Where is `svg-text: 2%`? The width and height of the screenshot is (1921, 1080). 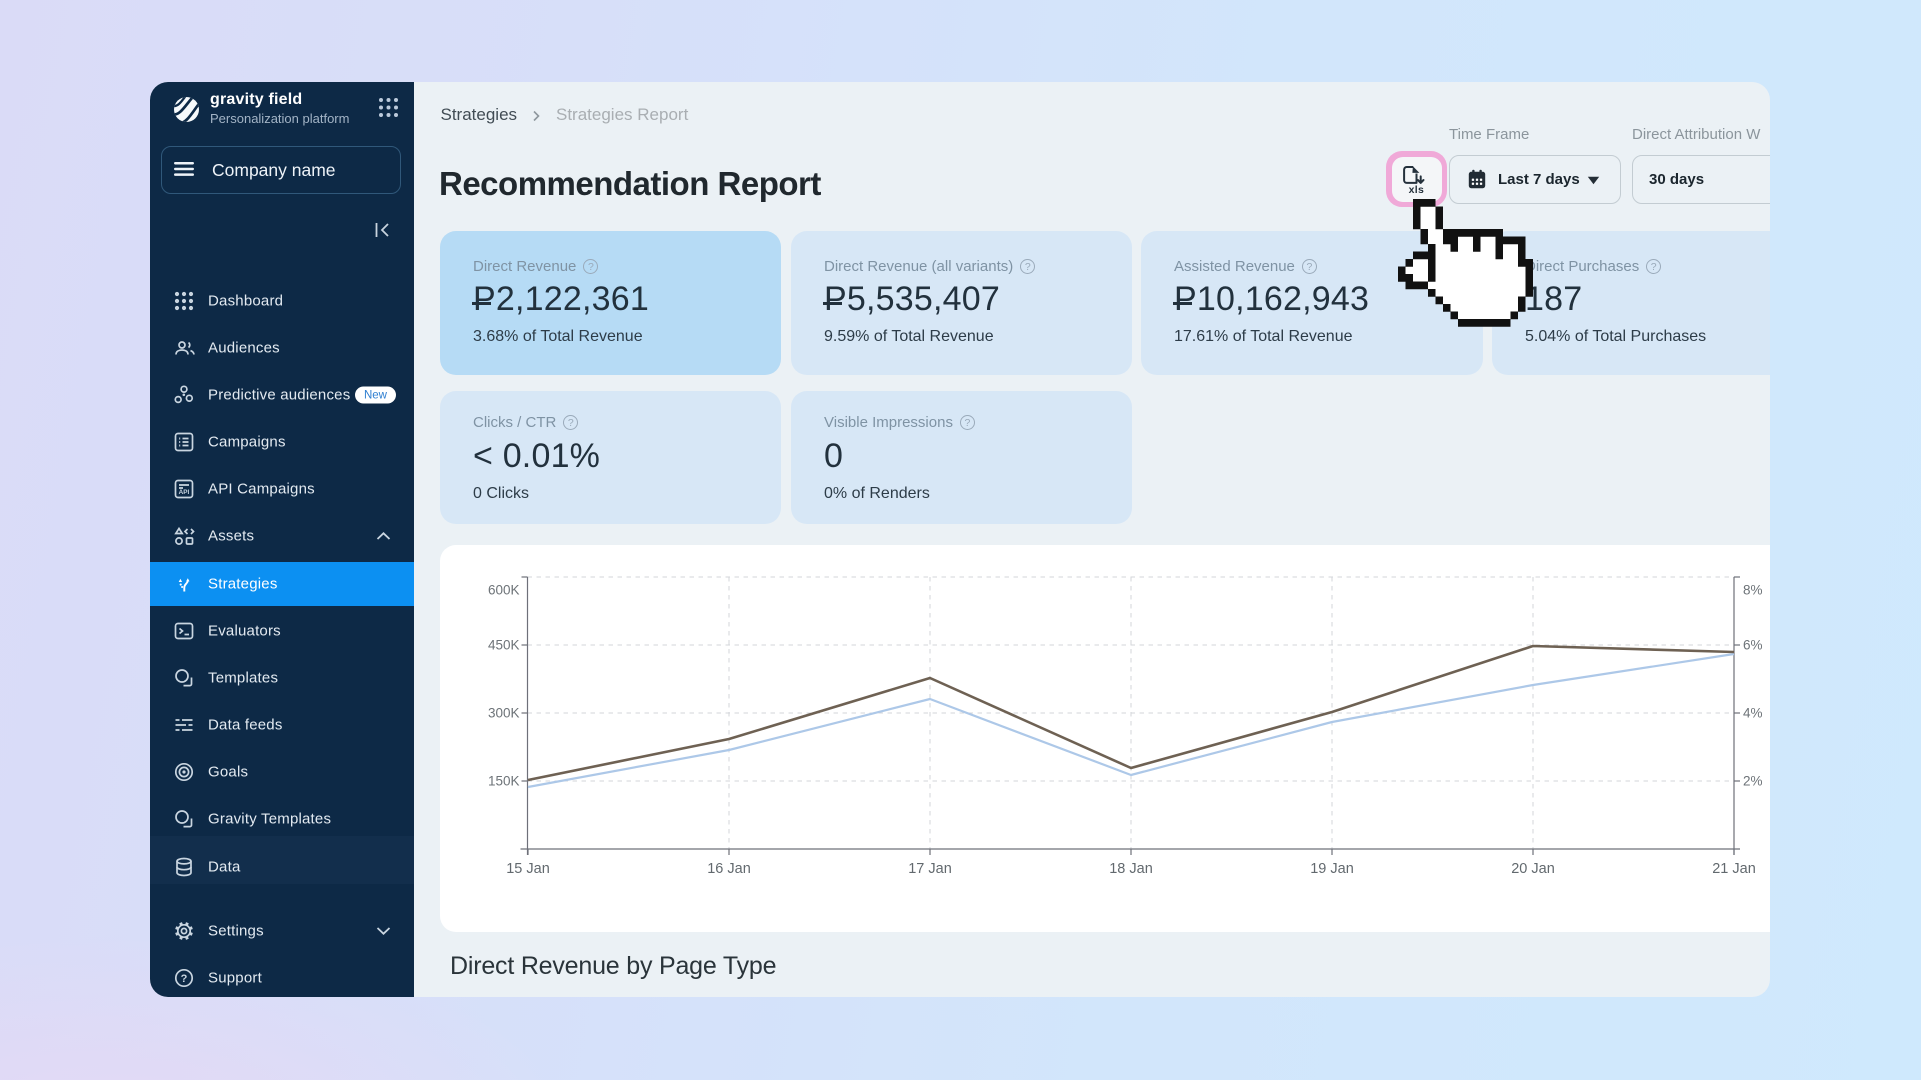 svg-text: 2% is located at coordinates (1753, 781).